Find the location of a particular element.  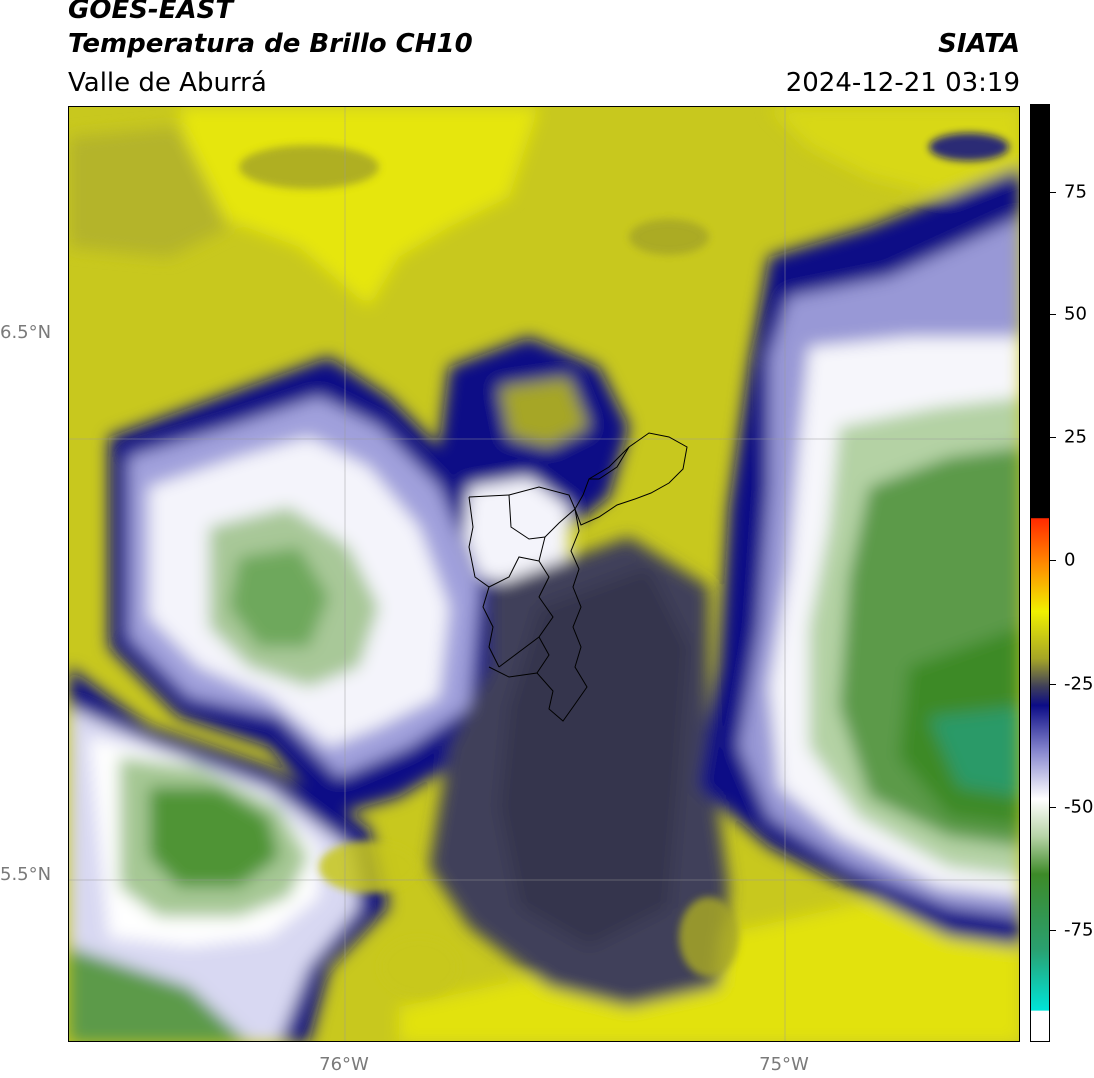

colorbar-tick-25: 25 is located at coordinates (1075, 437).